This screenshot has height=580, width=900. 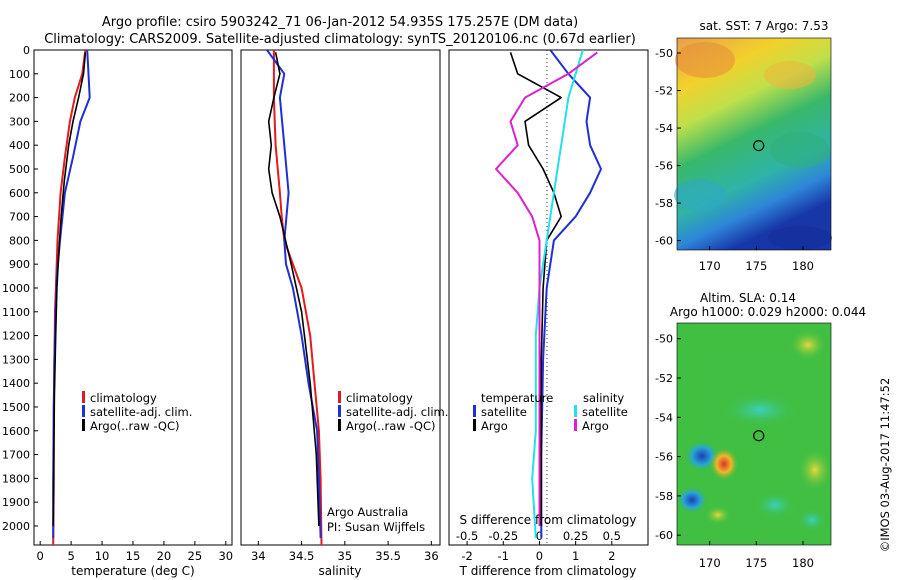 I want to click on legend-swatch-satellite, so click(x=339, y=411).